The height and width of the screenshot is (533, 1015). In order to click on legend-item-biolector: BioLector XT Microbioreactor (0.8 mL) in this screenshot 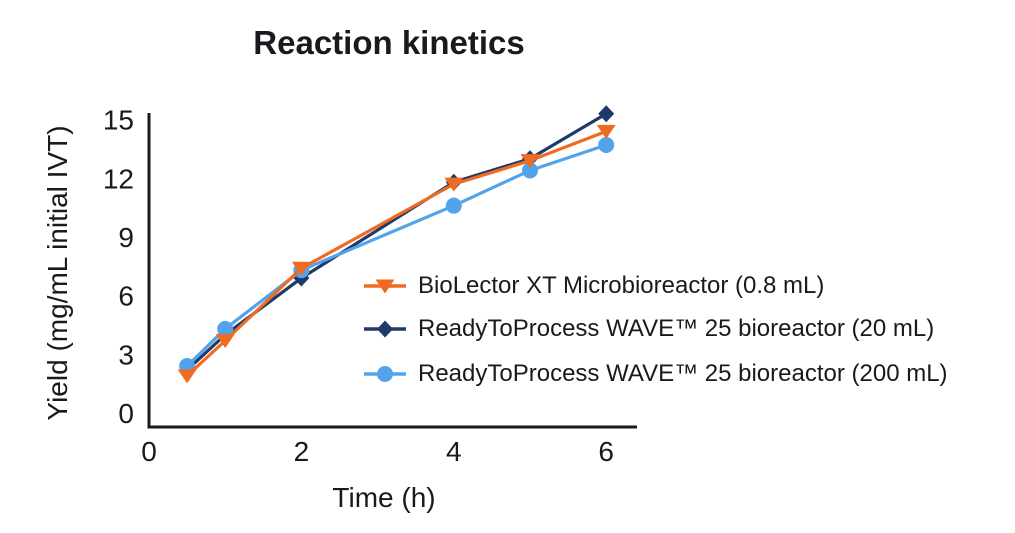, I will do `click(593, 286)`.